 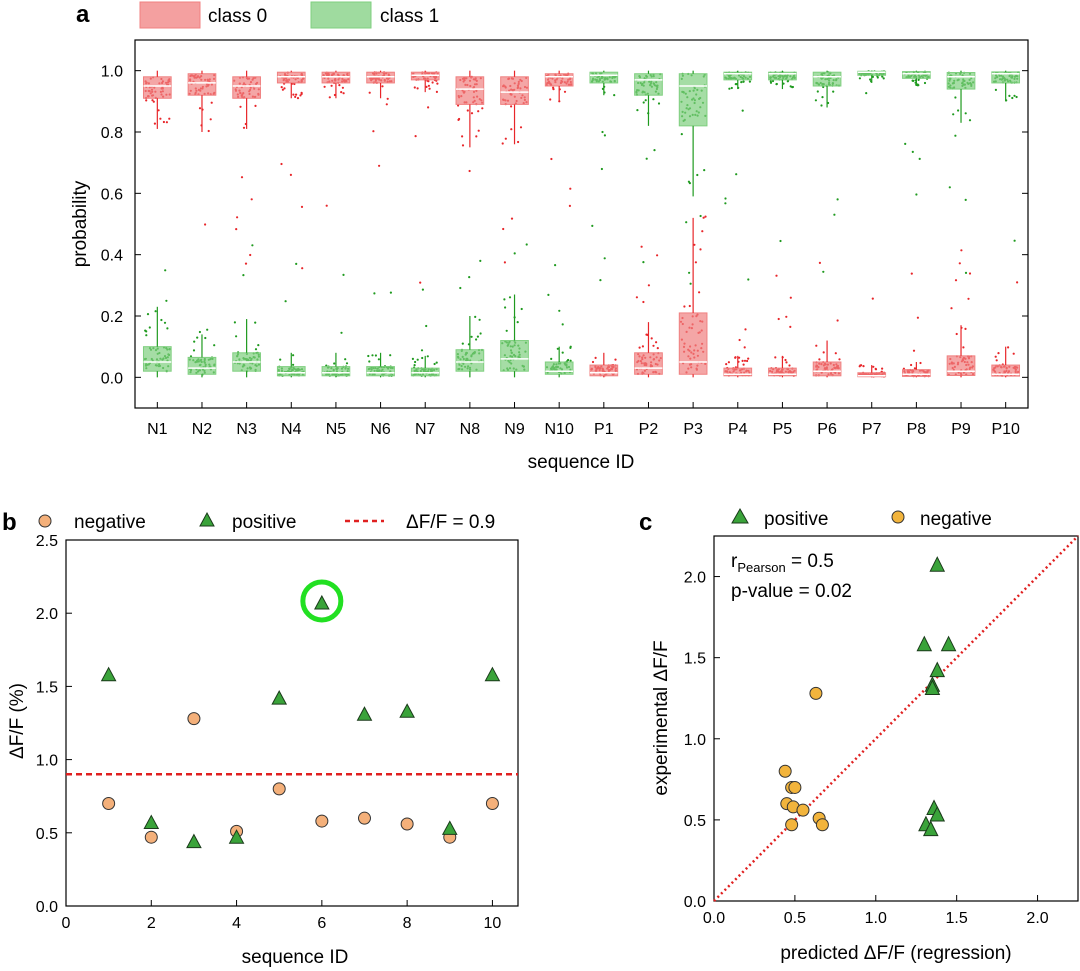 What do you see at coordinates (649, 429) in the screenshot?
I see `x-tick-label-a: P2` at bounding box center [649, 429].